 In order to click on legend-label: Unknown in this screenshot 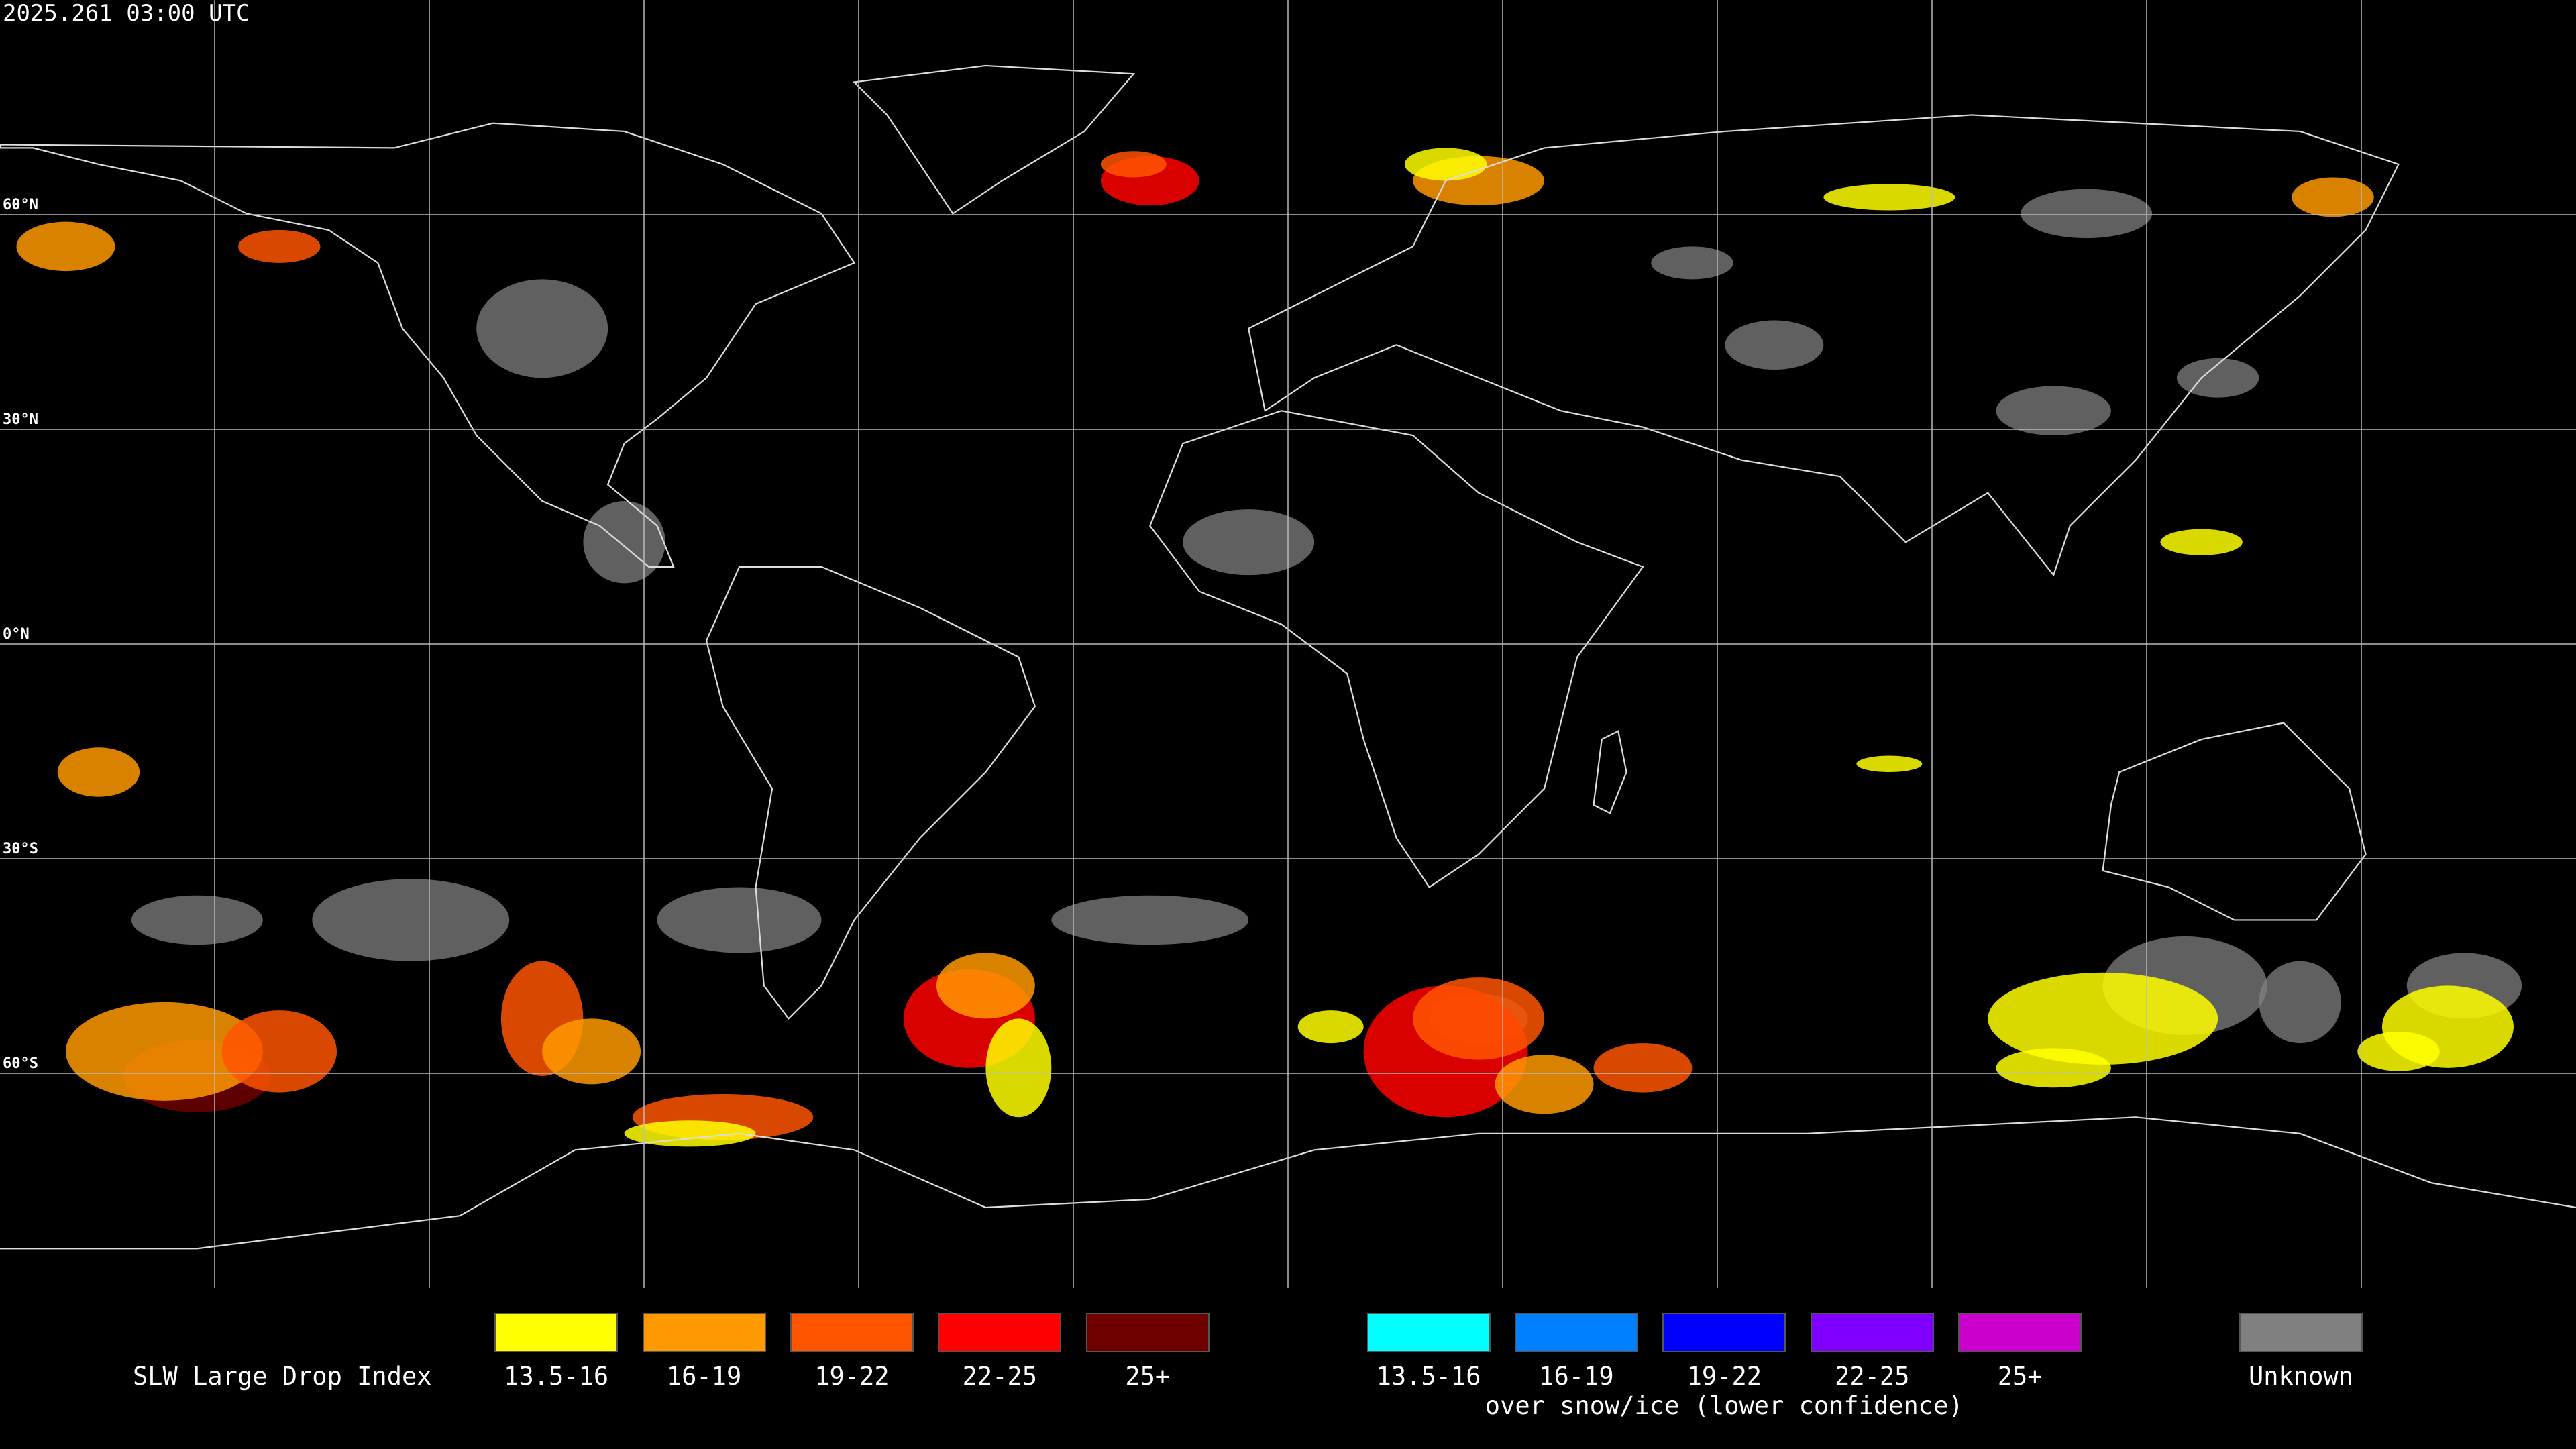, I will do `click(2300, 1376)`.